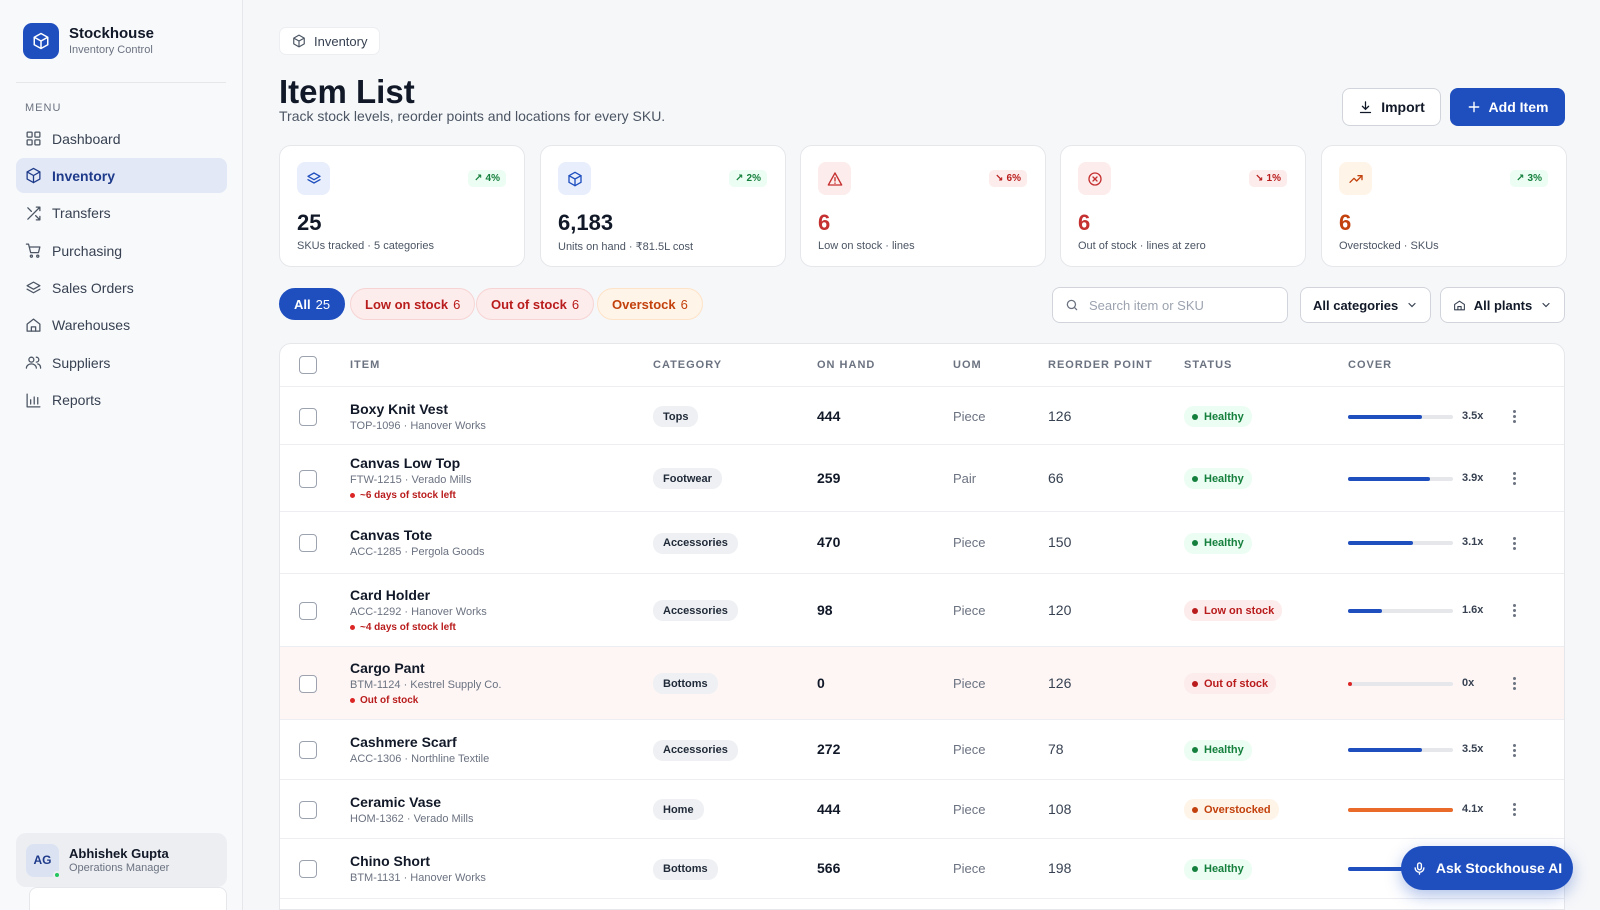 The height and width of the screenshot is (910, 1600). I want to click on page-title: Item List, so click(347, 91).